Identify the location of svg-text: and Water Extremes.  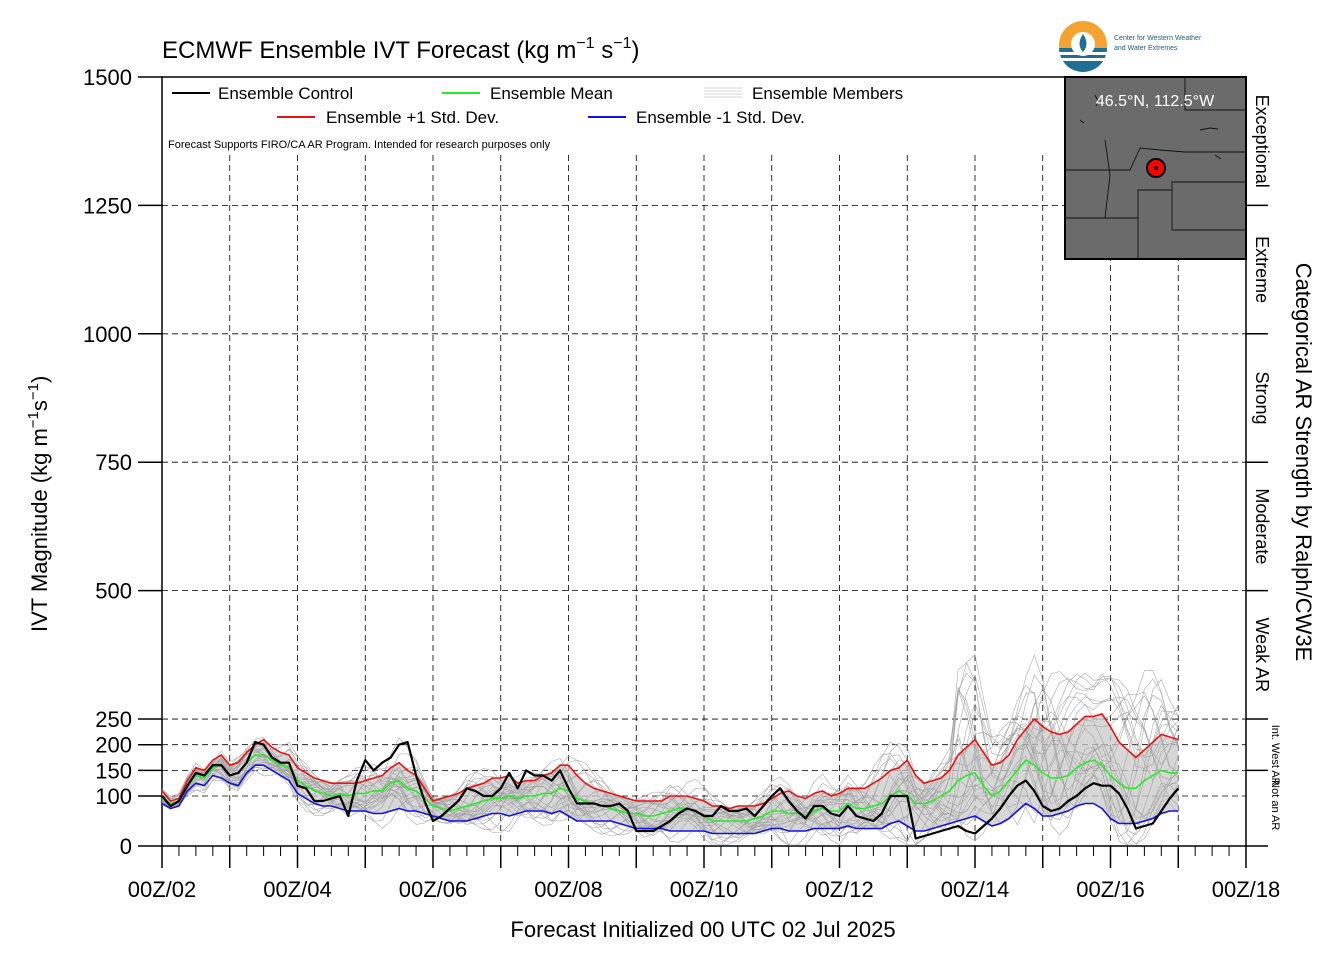
(1146, 48).